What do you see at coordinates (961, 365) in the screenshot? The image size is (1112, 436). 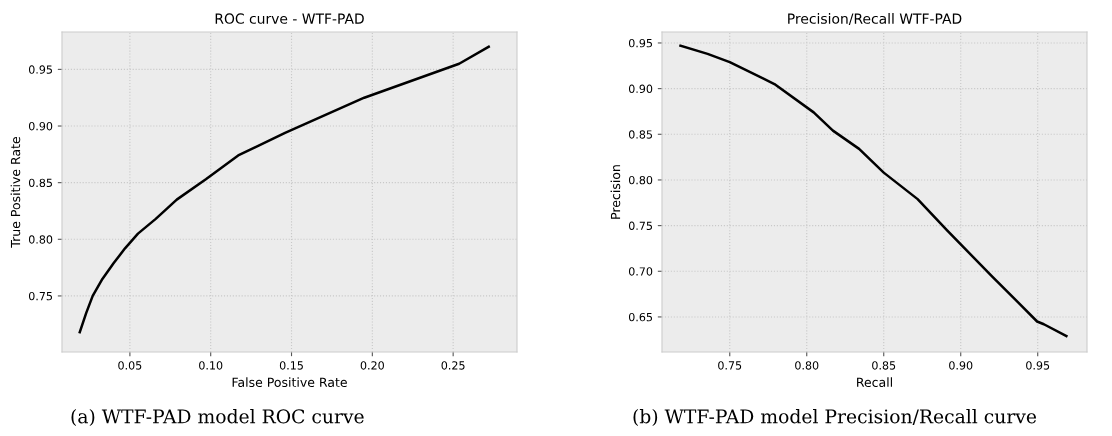 I see `x-tick-label: 0.90` at bounding box center [961, 365].